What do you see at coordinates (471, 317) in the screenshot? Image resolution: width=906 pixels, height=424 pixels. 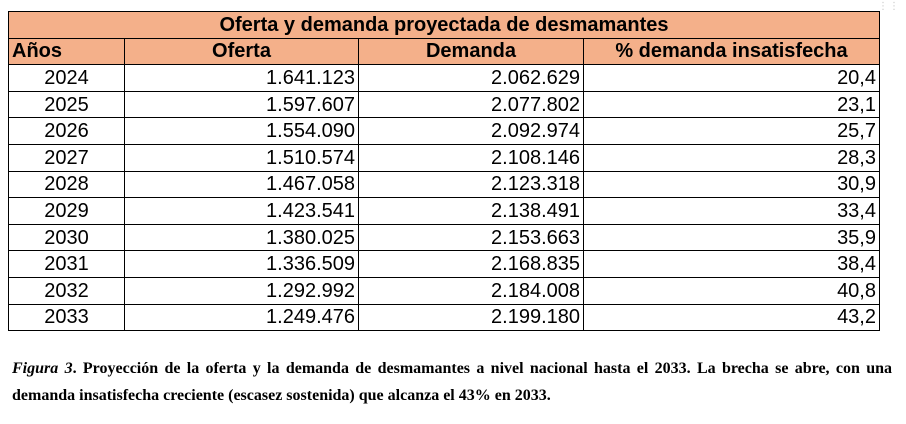 I see `cell-demanda: 2.199.180` at bounding box center [471, 317].